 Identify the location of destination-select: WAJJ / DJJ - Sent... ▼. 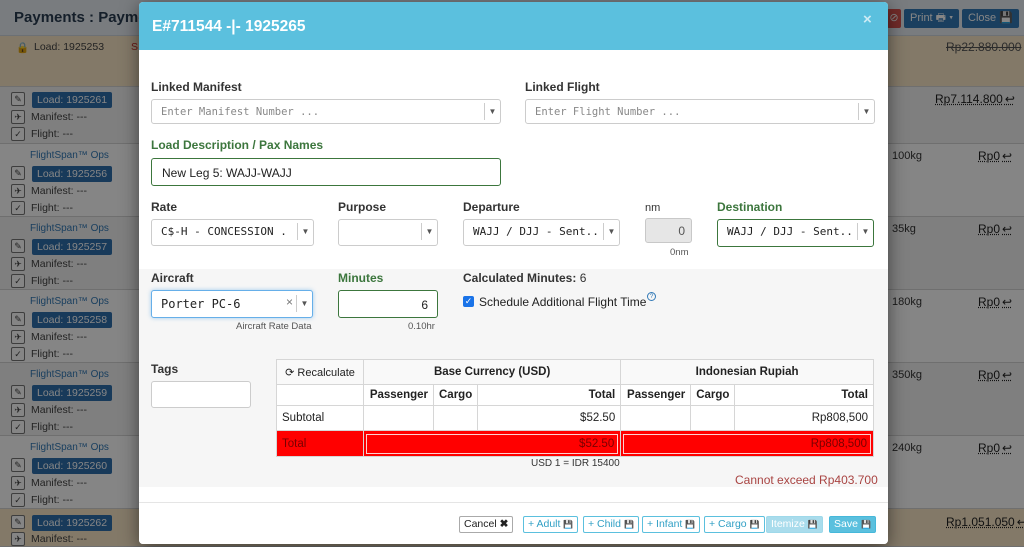
(795, 233).